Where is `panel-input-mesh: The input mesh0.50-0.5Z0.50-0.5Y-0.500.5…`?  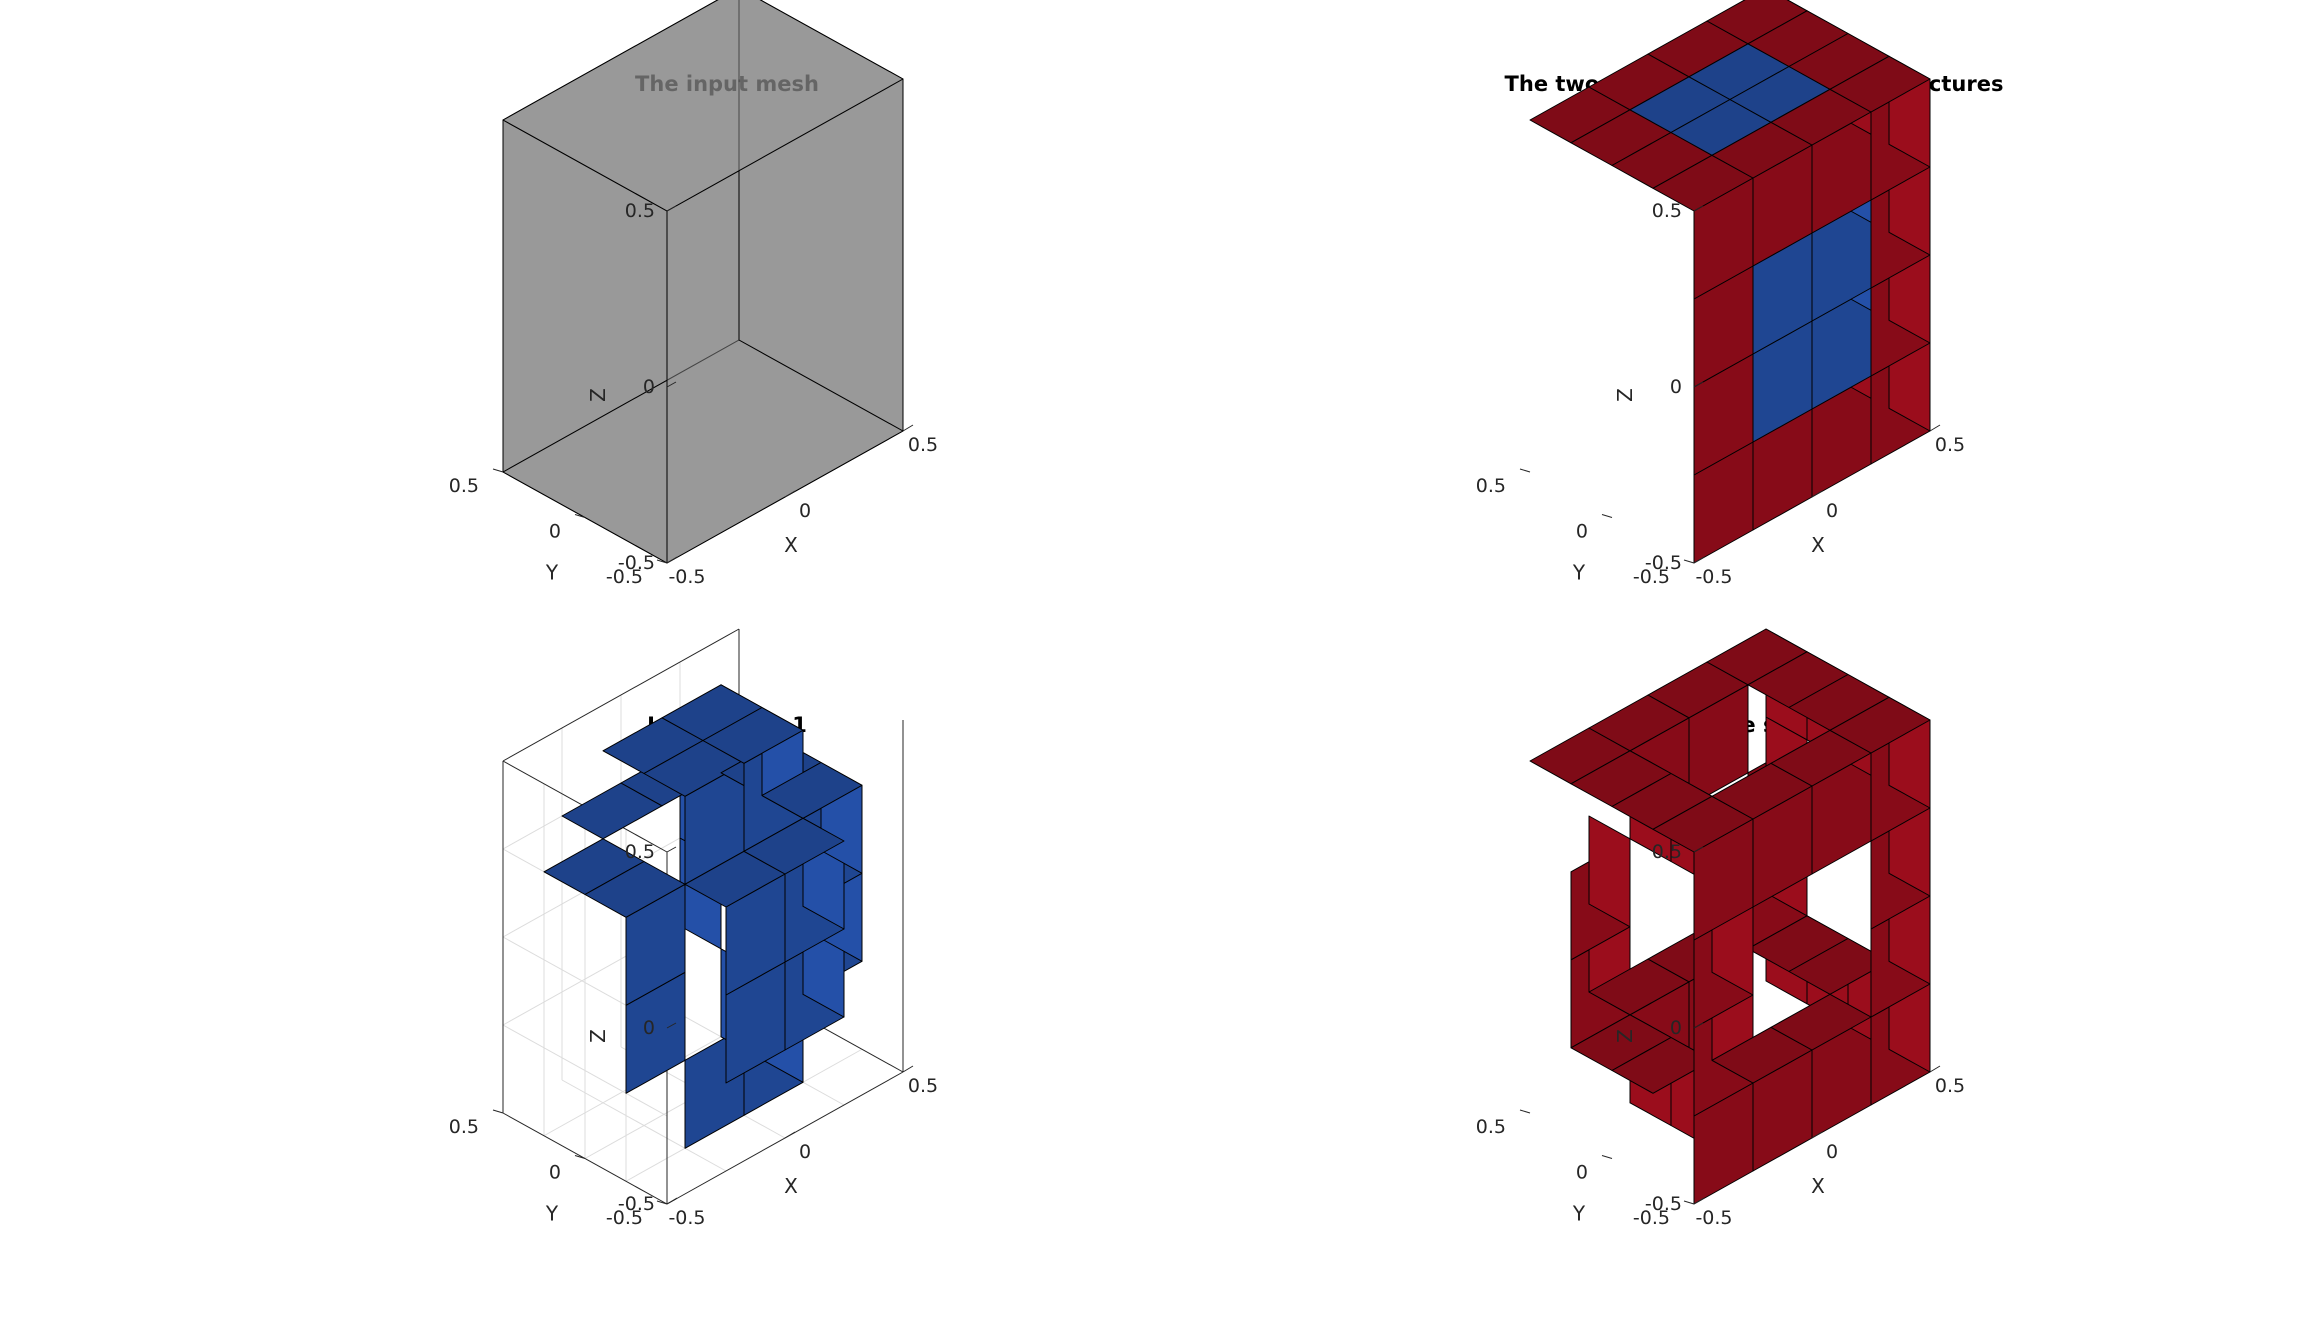 panel-input-mesh: The input mesh0.50-0.5Z0.50-0.5Y-0.500.5… is located at coordinates (693, 294).